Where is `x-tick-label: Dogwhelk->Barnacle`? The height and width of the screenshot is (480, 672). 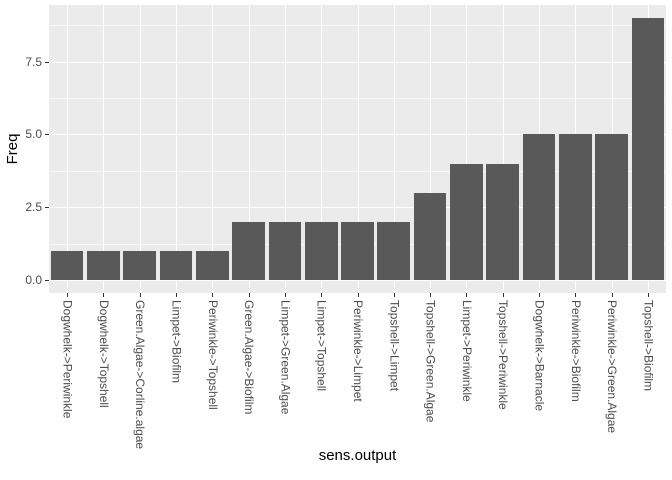 x-tick-label: Dogwhelk->Barnacle is located at coordinates (539, 356).